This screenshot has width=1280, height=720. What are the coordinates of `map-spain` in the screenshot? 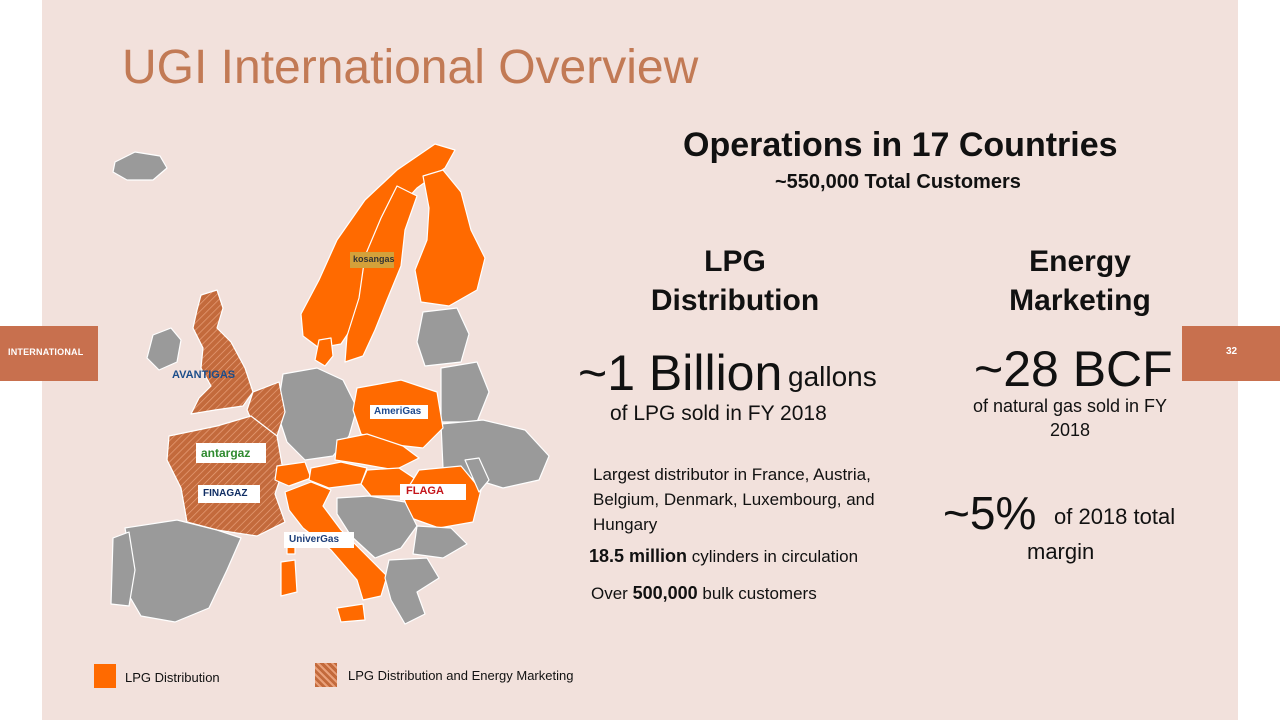 It's located at (183, 571).